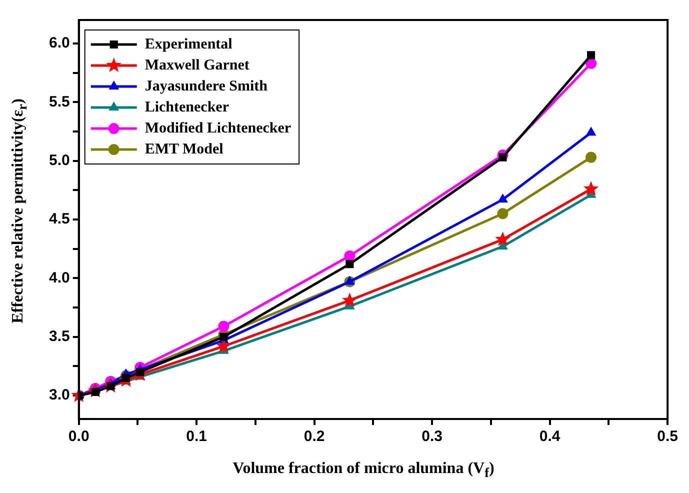  I want to click on legend-label: Maxwell Garnet, so click(197, 65).